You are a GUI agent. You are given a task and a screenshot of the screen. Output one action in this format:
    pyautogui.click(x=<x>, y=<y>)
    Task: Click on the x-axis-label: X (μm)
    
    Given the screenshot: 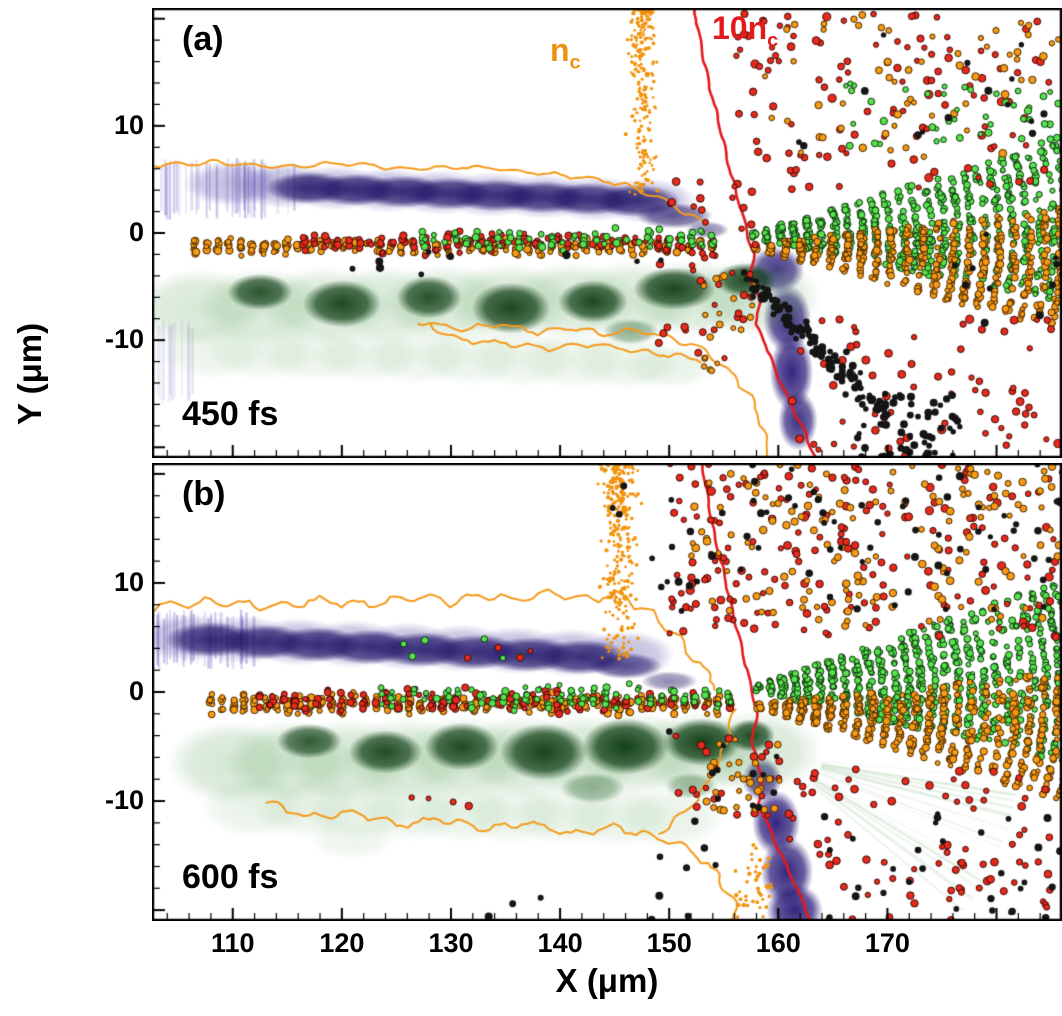 What is the action you would take?
    pyautogui.click(x=607, y=981)
    